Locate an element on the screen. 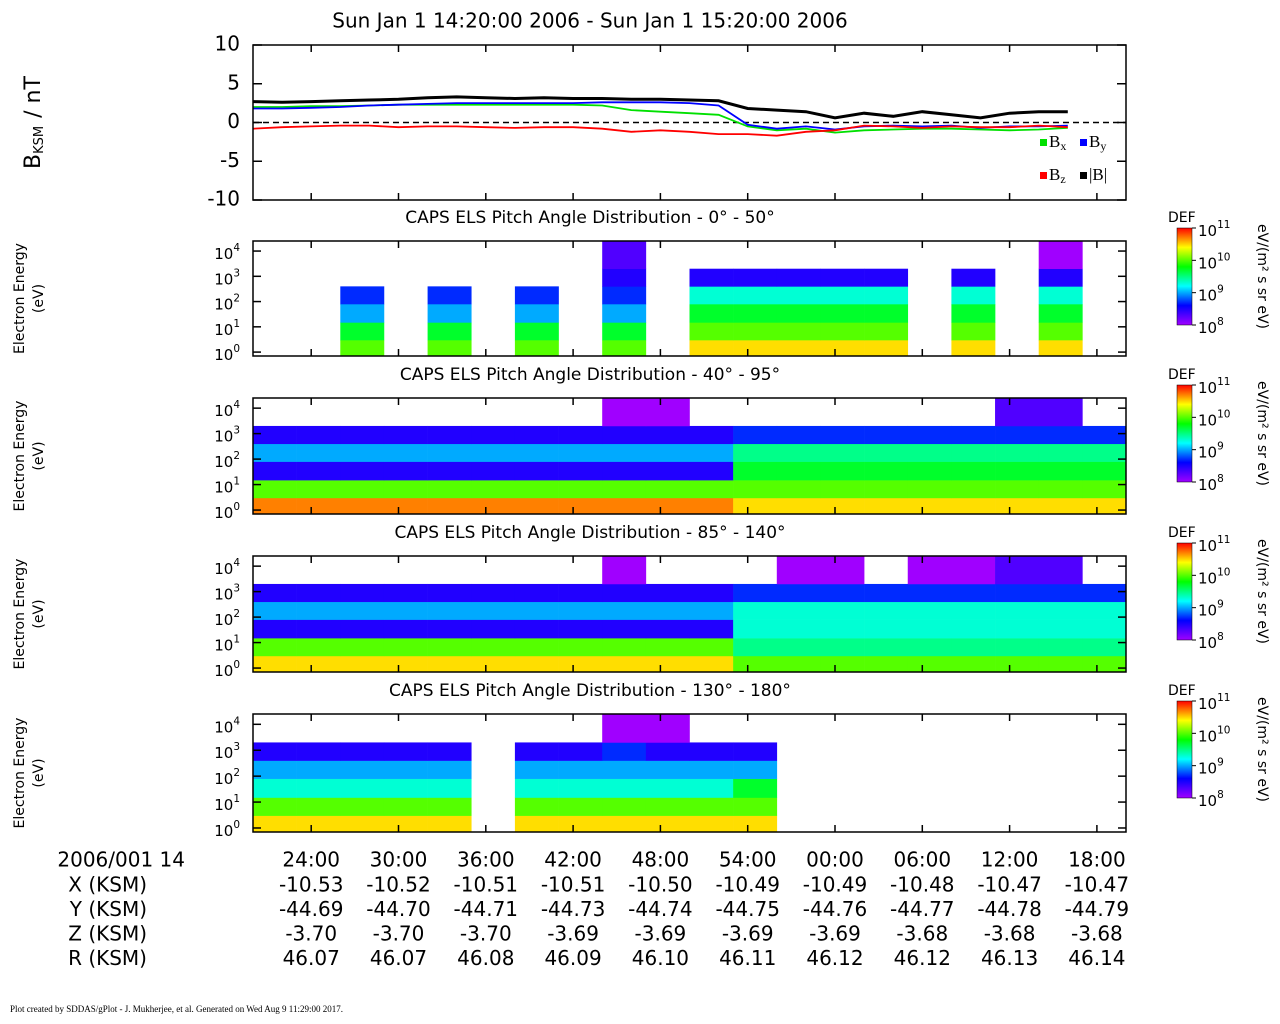 Image resolution: width=1280 pixels, height=1024 pixels. y-axis-label: Electron Energy is located at coordinates (20, 773).